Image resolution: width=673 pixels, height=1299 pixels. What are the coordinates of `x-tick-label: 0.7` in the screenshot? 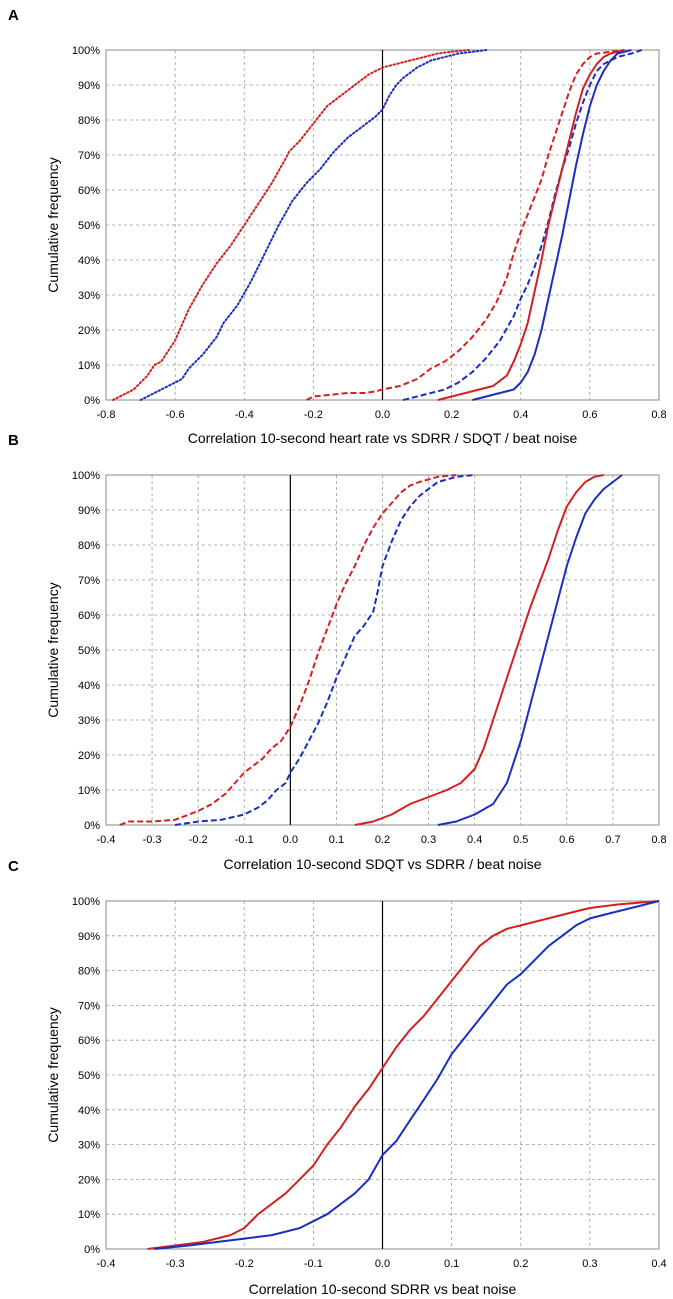 It's located at (612, 840).